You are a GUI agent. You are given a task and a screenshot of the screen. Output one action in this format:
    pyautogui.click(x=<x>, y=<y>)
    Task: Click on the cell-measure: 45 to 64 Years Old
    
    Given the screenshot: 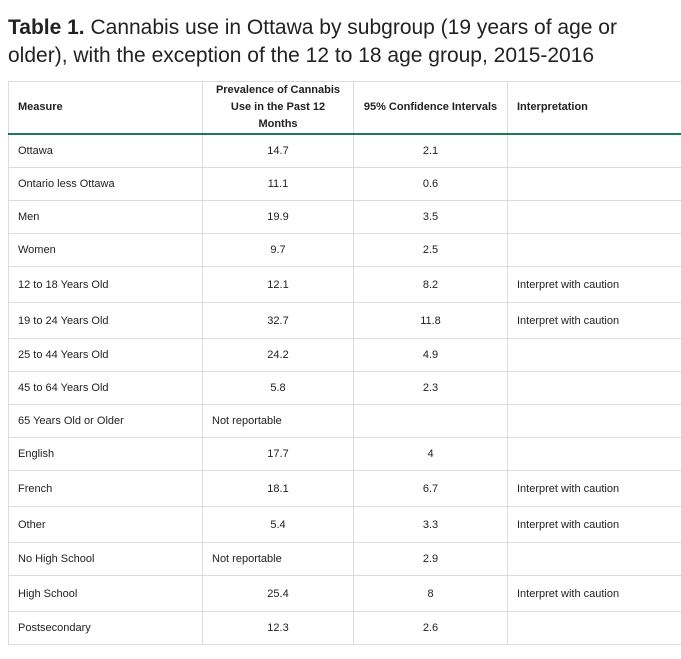 What is the action you would take?
    pyautogui.click(x=105, y=388)
    